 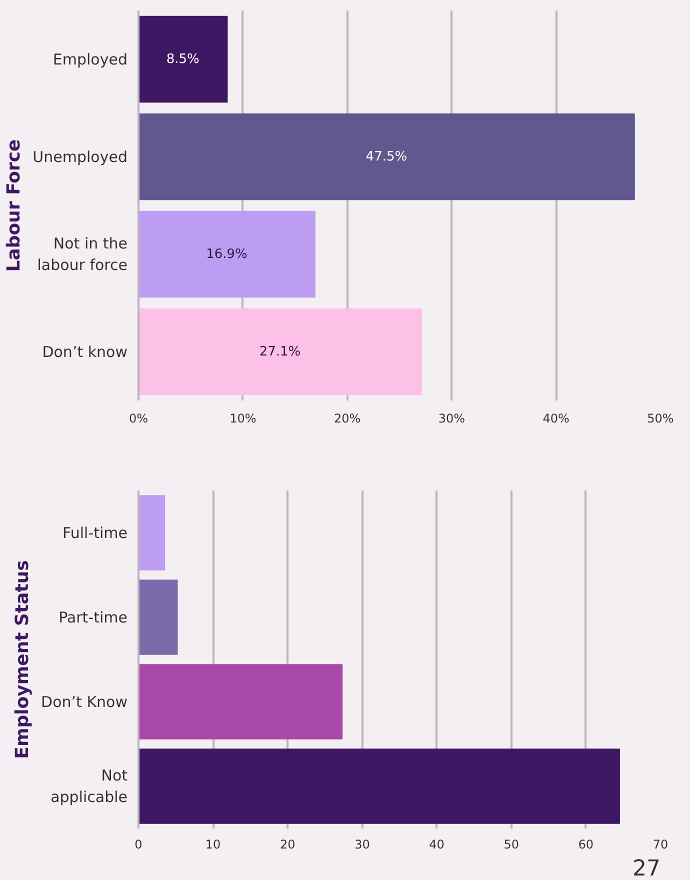 What do you see at coordinates (646, 869) in the screenshot?
I see `text: 27` at bounding box center [646, 869].